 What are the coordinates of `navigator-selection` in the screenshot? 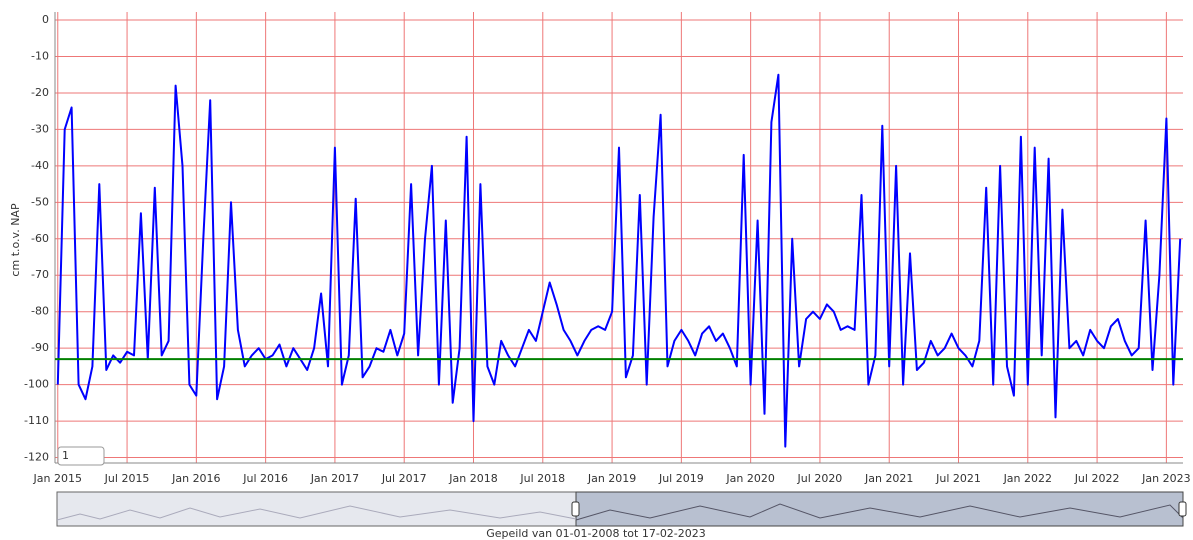 It's located at (879, 509).